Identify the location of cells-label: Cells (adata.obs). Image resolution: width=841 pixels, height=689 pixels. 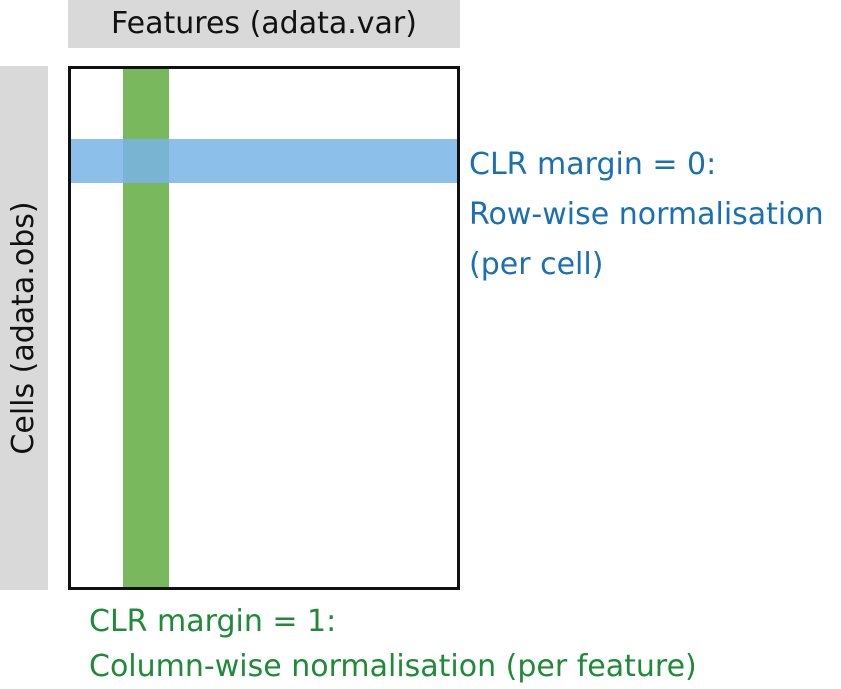
(23, 328).